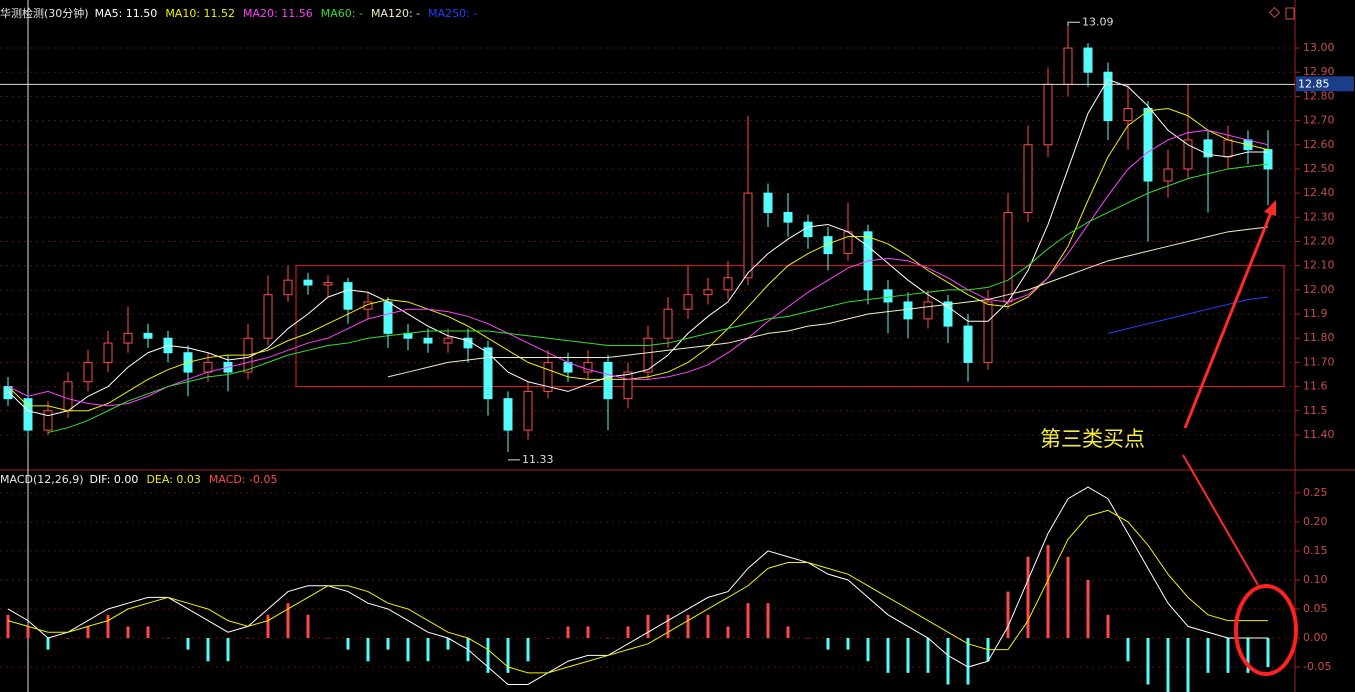  I want to click on y-tick-label: 13.00, so click(1319, 47).